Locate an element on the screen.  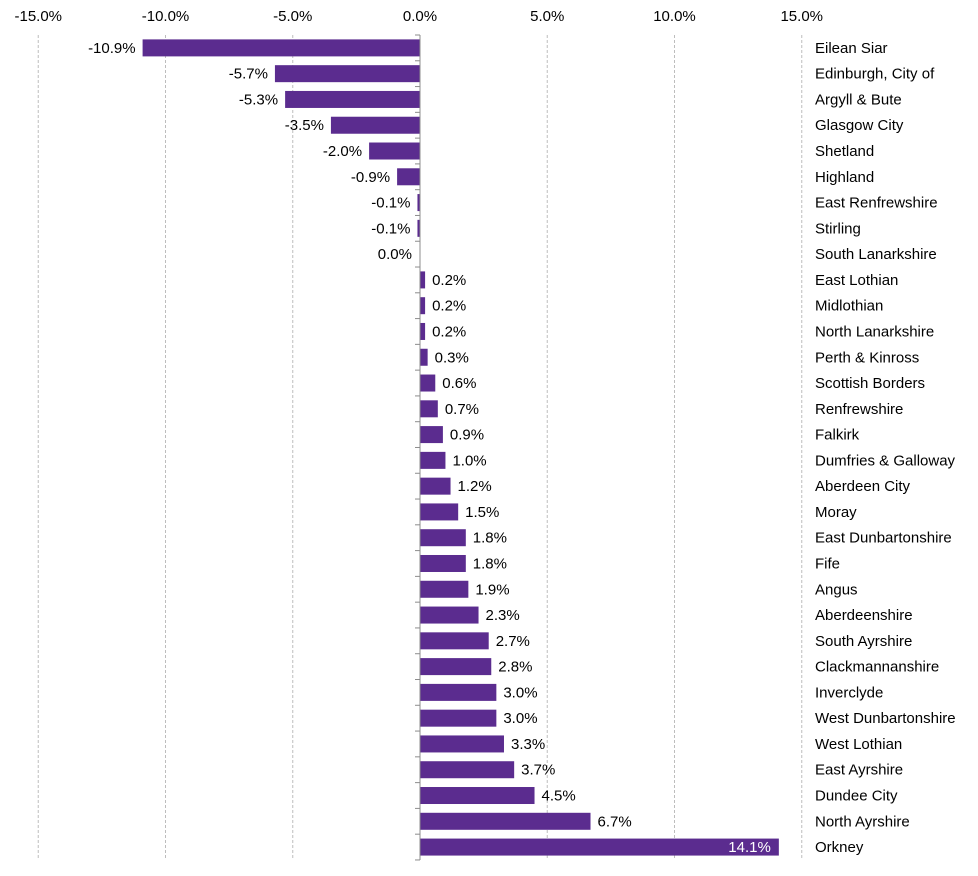
data-label: 0.9% is located at coordinates (467, 435).